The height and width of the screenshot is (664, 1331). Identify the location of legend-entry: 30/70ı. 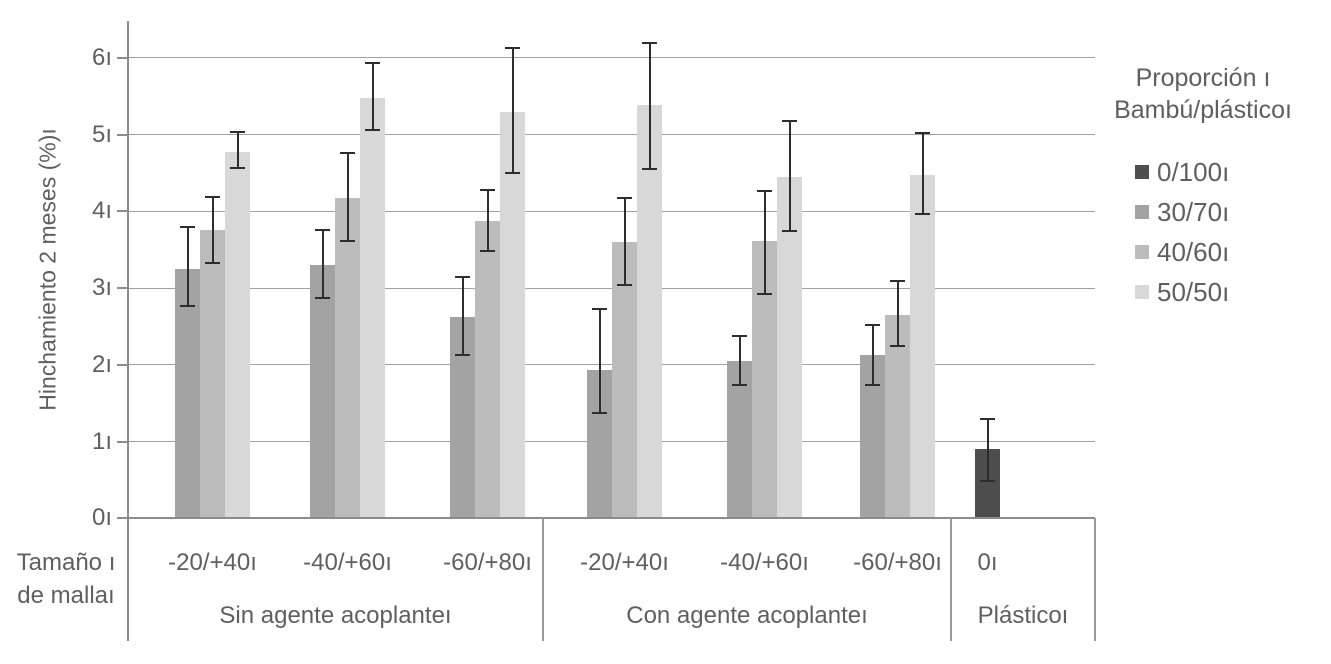
(1203, 212).